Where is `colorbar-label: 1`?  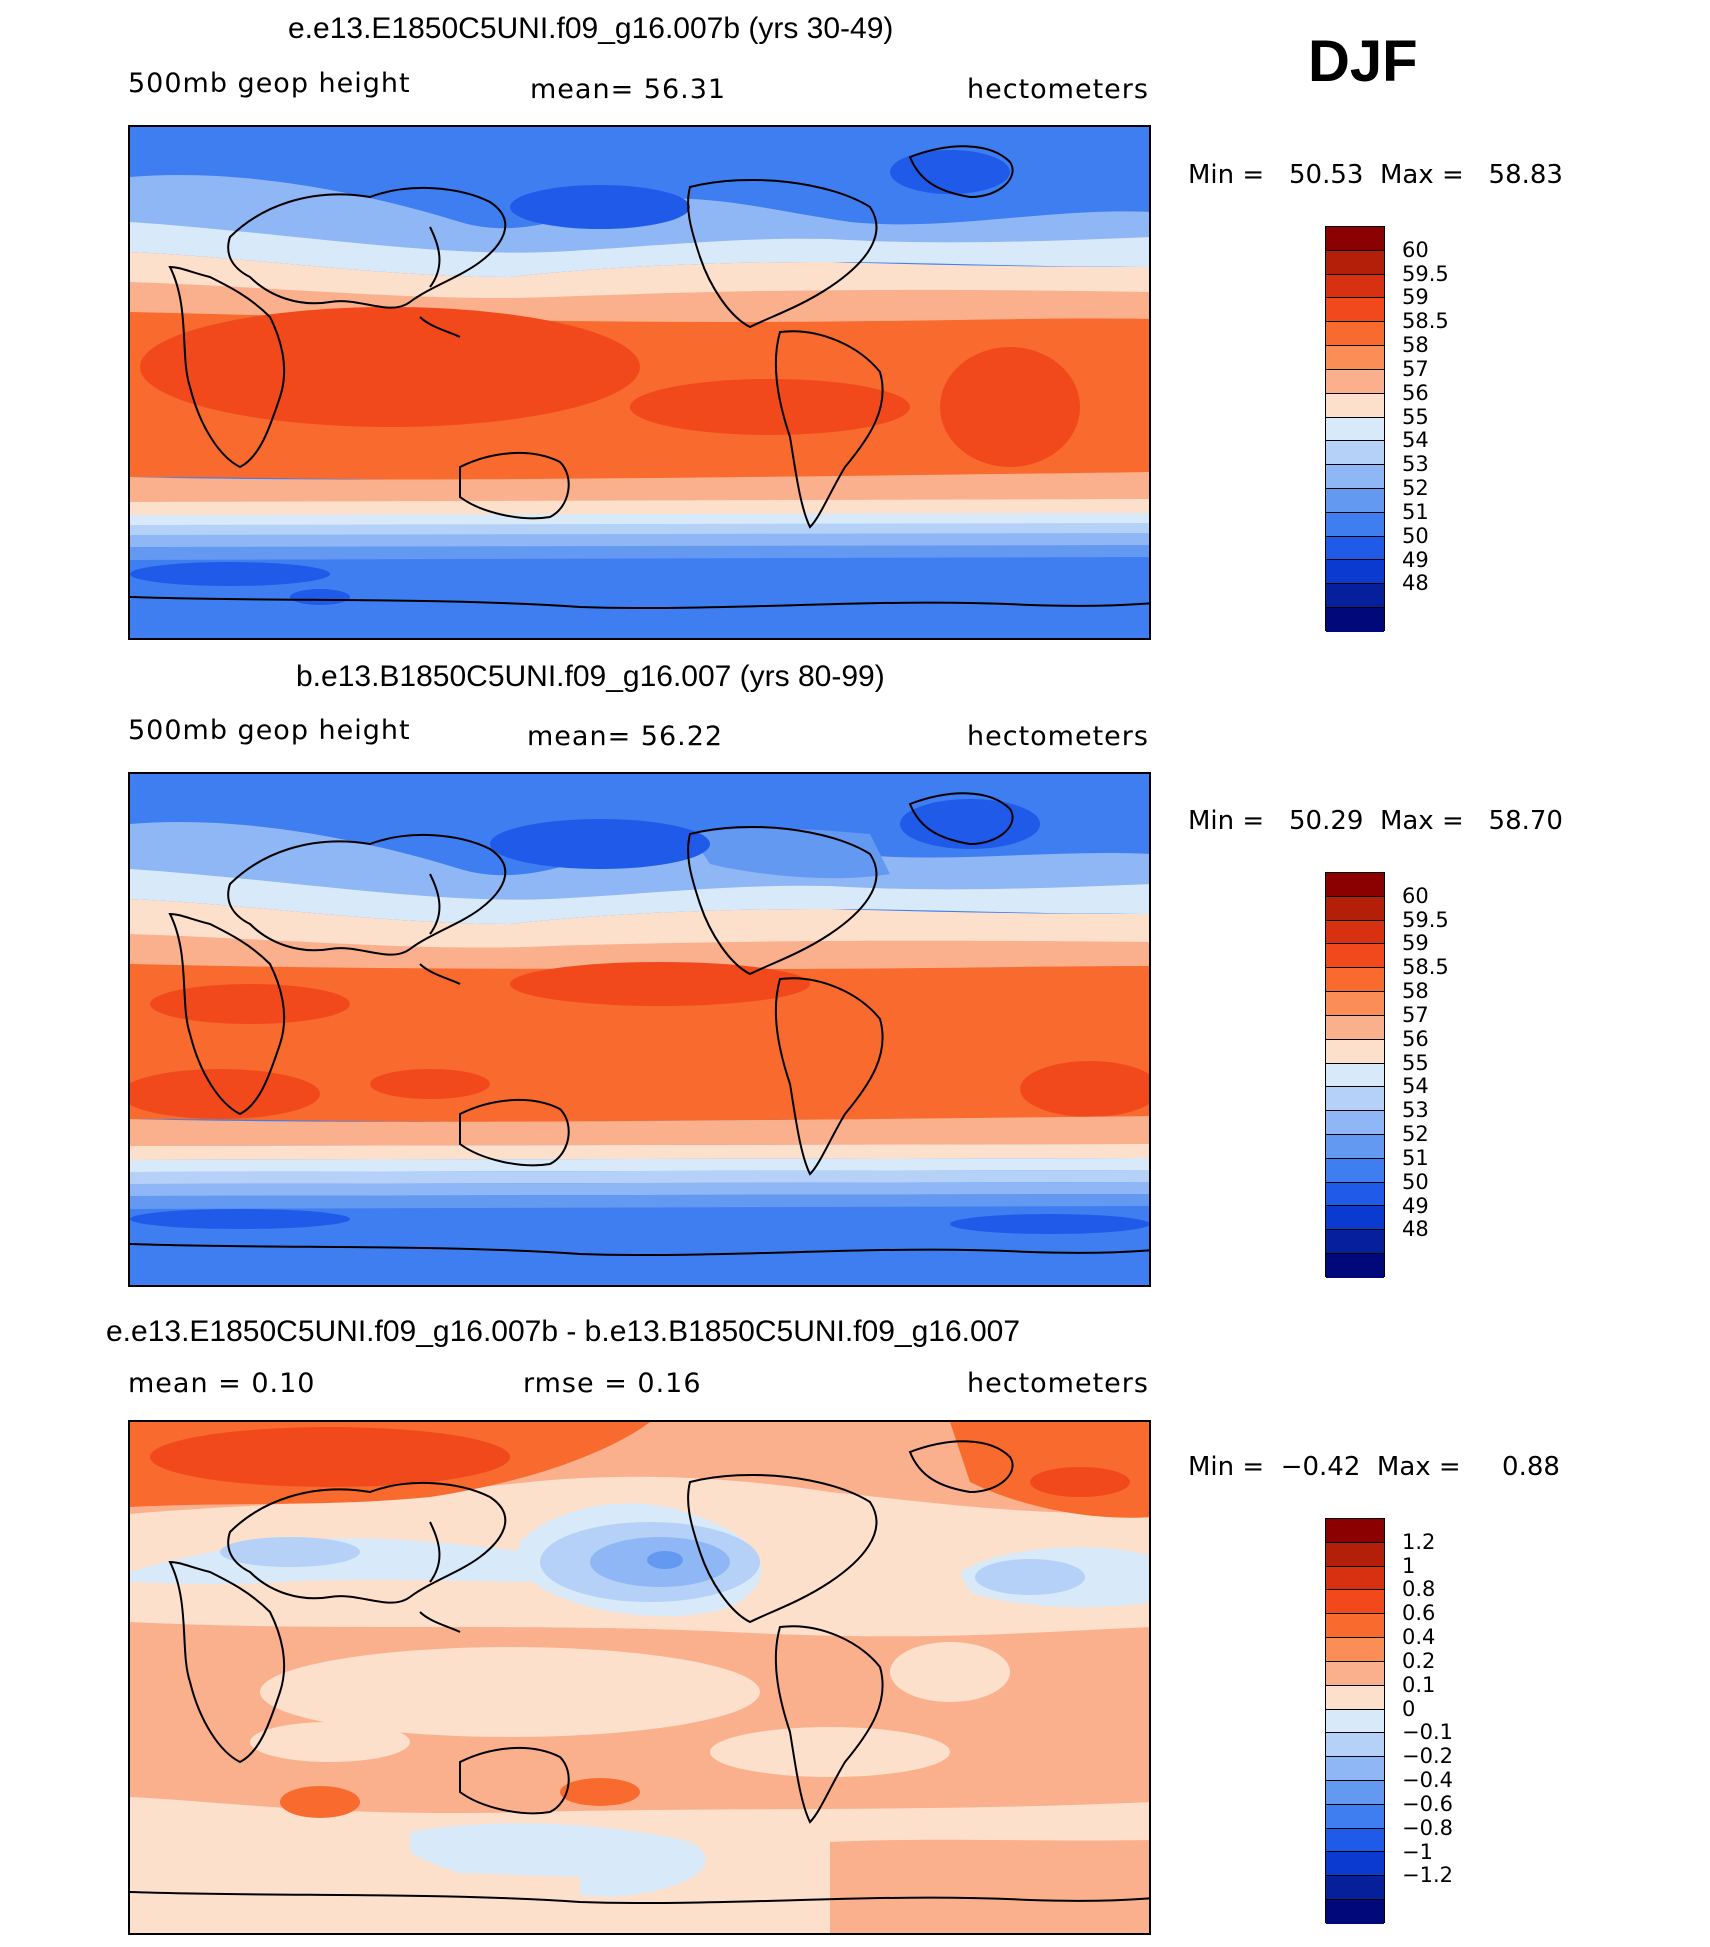 colorbar-label: 1 is located at coordinates (1409, 1565).